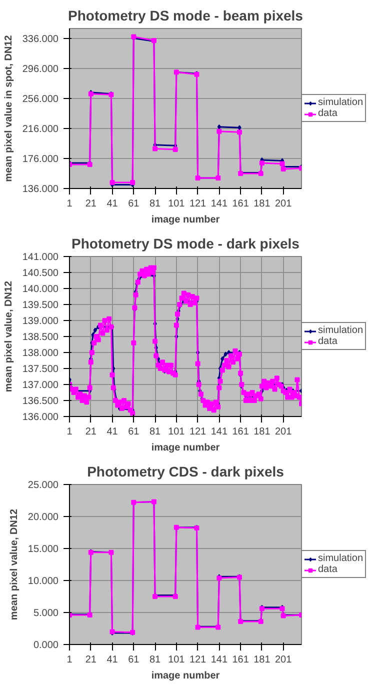  I want to click on y-tick-label: 15.000, so click(43, 549).